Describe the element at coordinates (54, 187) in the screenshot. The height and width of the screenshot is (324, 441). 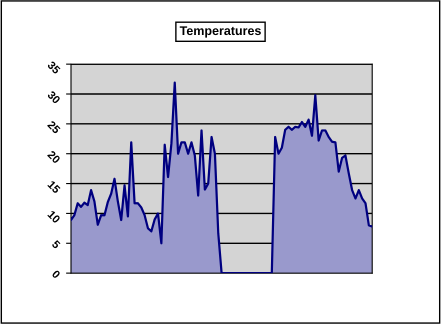
I see `y-tick-label: 15` at that location.